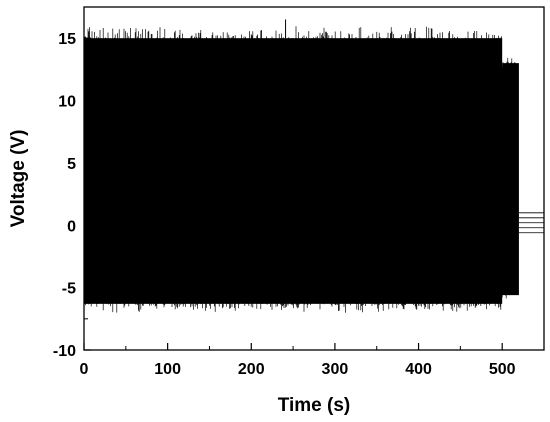  Describe the element at coordinates (251, 369) in the screenshot. I see `x-tick-label-2: 200` at that location.